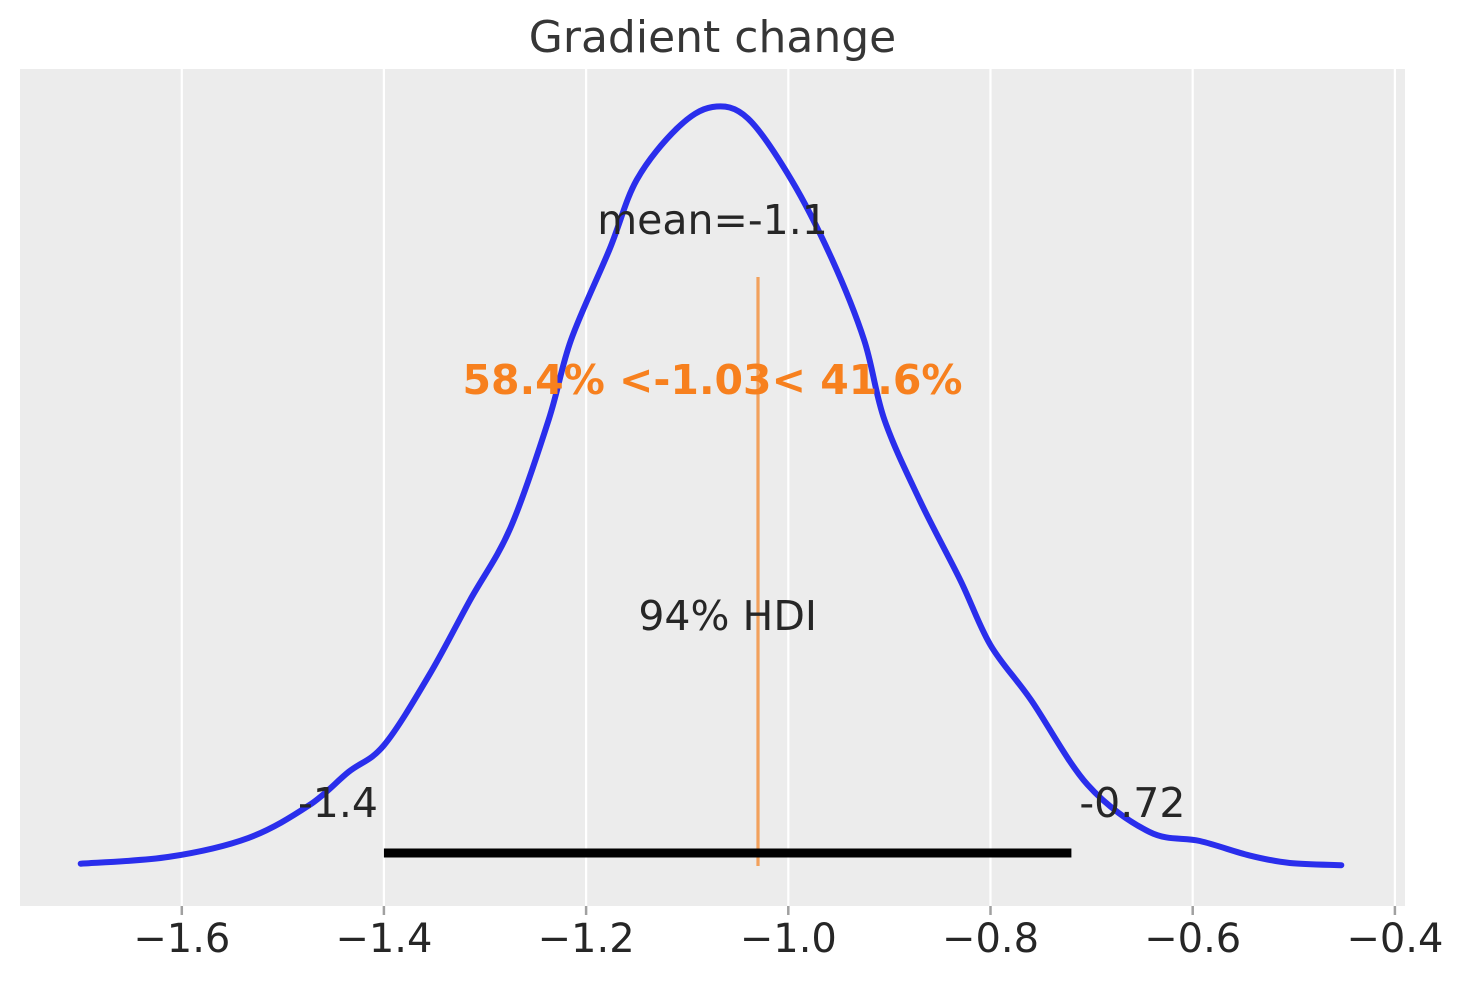 Image resolution: width=1463 pixels, height=983 pixels. Describe the element at coordinates (990, 939) in the screenshot. I see `x-tick-label: −0.8` at that location.